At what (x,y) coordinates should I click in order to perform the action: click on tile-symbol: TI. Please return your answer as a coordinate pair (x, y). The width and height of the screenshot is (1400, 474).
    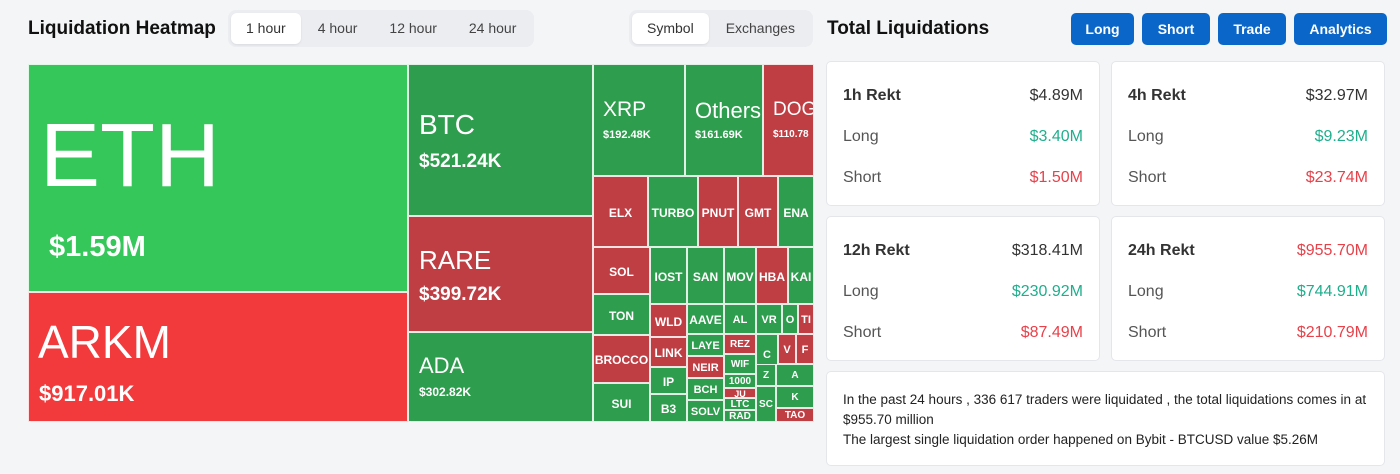
    Looking at the image, I should click on (806, 319).